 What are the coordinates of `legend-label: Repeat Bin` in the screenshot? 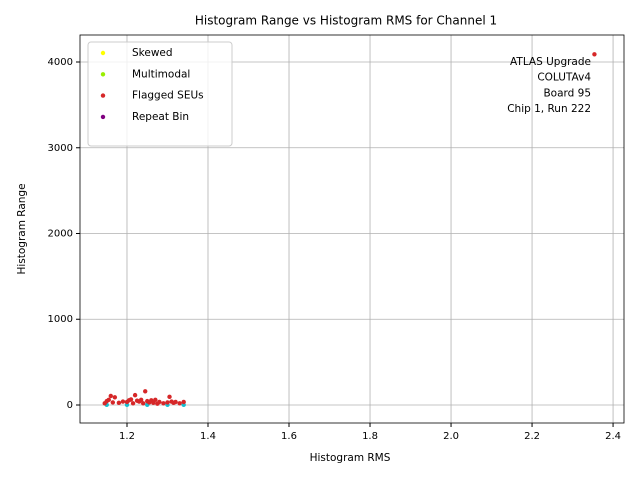 It's located at (160, 117).